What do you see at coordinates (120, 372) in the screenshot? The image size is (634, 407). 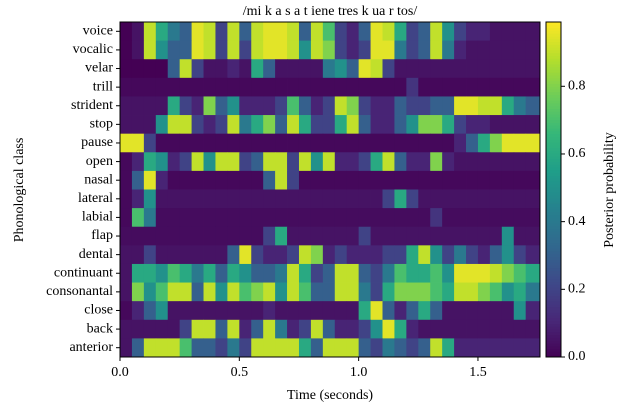 I see `x-tick-label: 0.0` at bounding box center [120, 372].